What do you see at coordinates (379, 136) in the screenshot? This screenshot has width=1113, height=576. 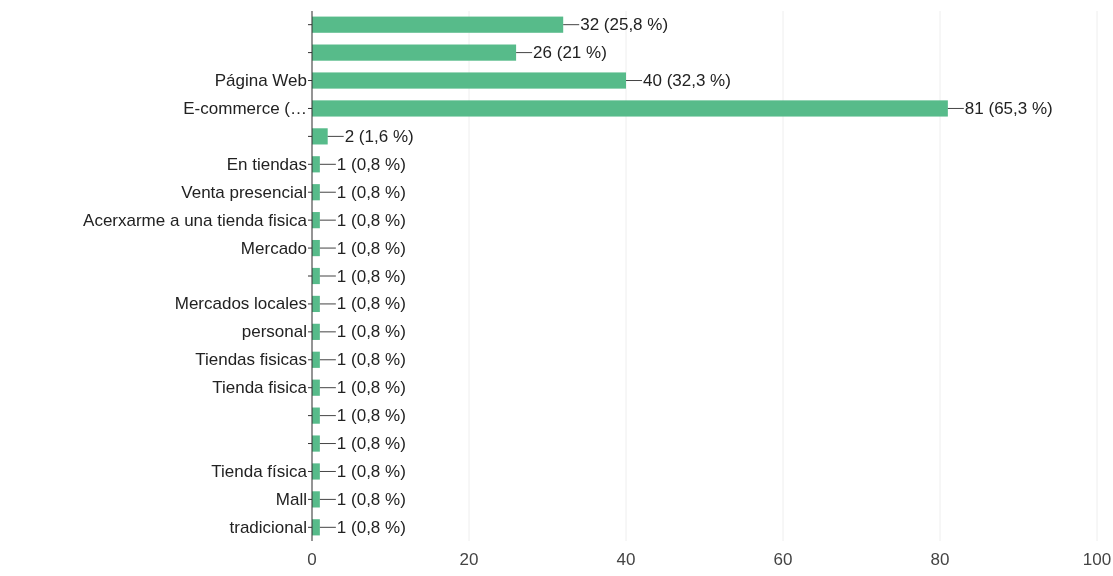 I see `data-label: 2 (1,6 %)` at bounding box center [379, 136].